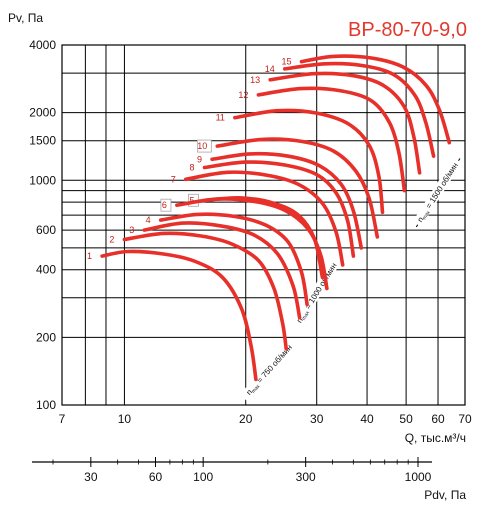  Describe the element at coordinates (435, 438) in the screenshot. I see `x-axis-title: Q, тыс.м³/ч` at that location.